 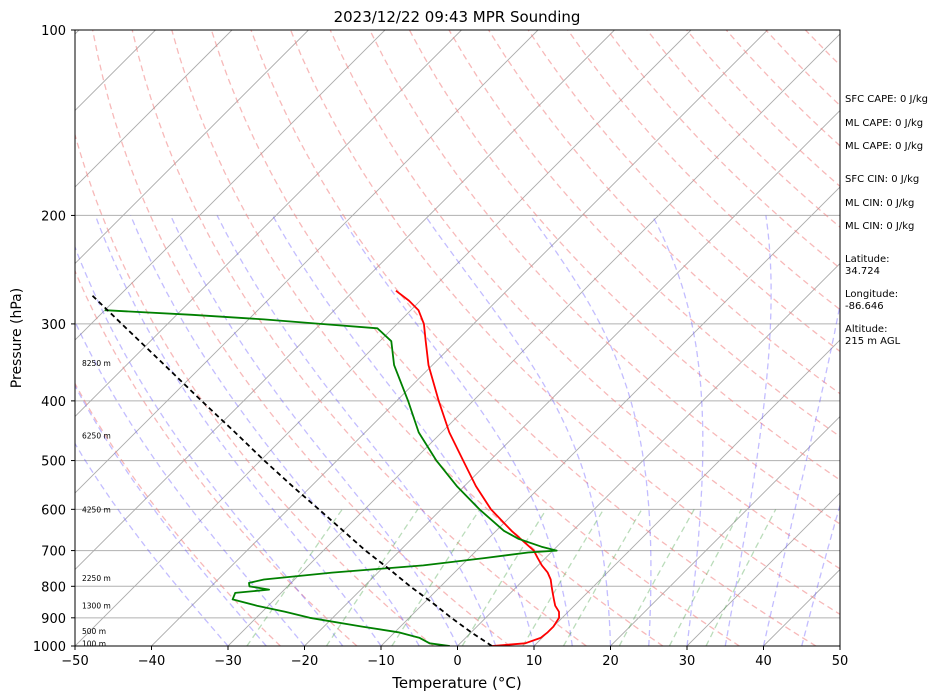 I want to click on y-tick-label: 300, so click(x=53, y=325).